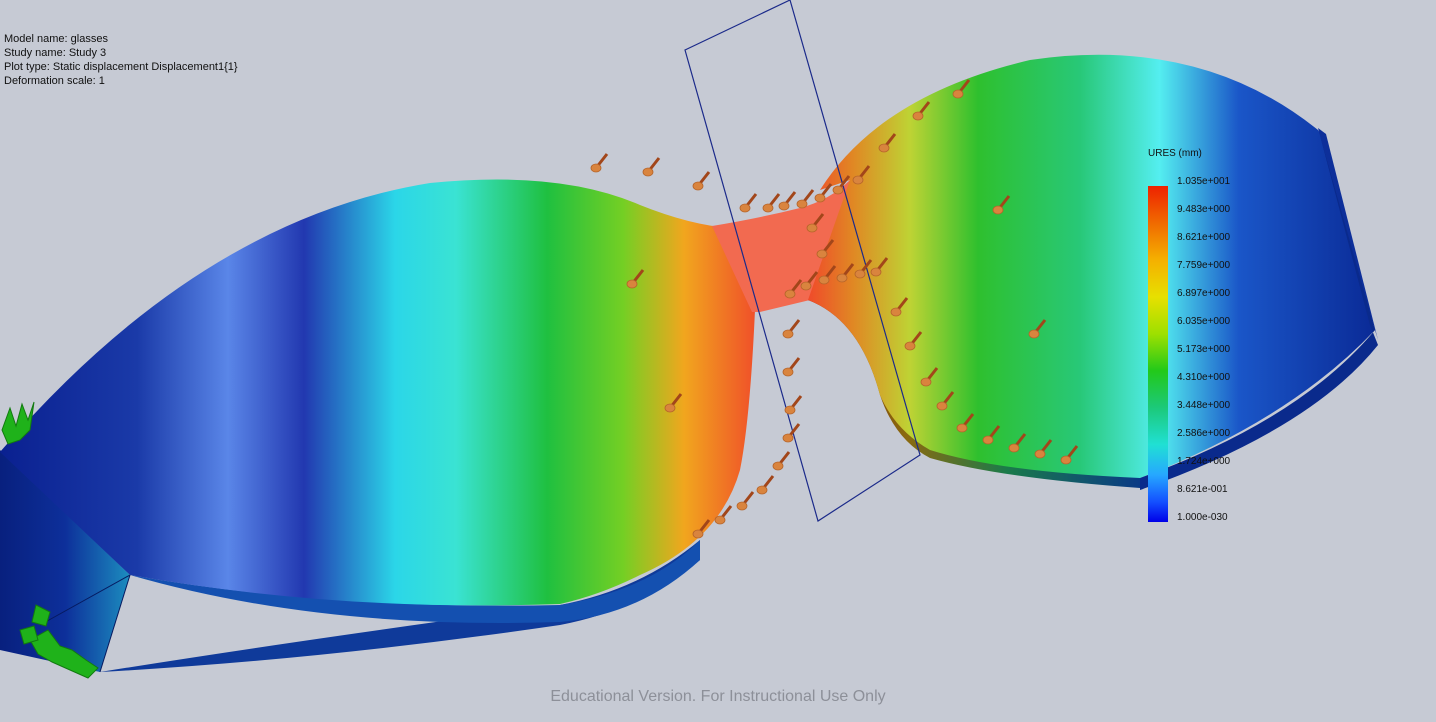 This screenshot has width=1436, height=722. What do you see at coordinates (1202, 517) in the screenshot?
I see `legend-tick-label: 1.000e-030` at bounding box center [1202, 517].